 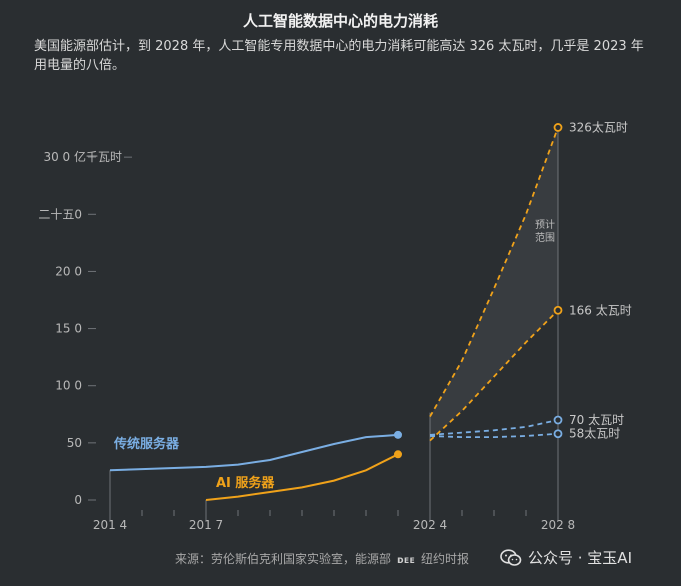 I want to click on ai-servers-line, so click(x=302, y=477).